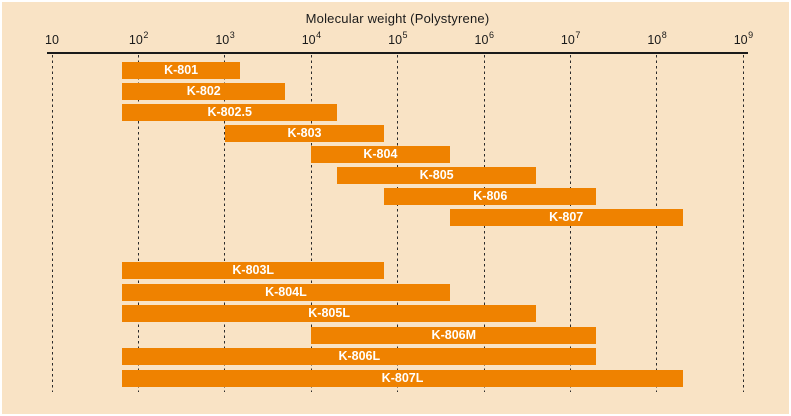 The image size is (791, 416). I want to click on x-axis-tick-label: 10⁵, so click(398, 38).